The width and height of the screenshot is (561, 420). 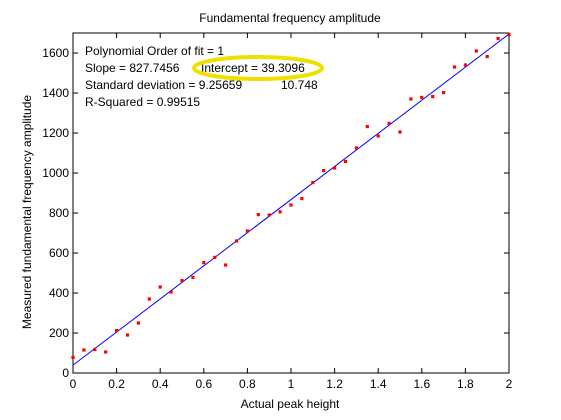 I want to click on intercept-highlight-ellipse, so click(x=258, y=68).